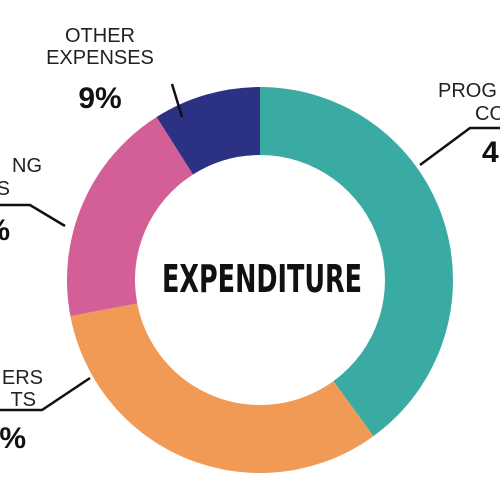  Describe the element at coordinates (490, 152) in the screenshot. I see `value-label: 4` at that location.